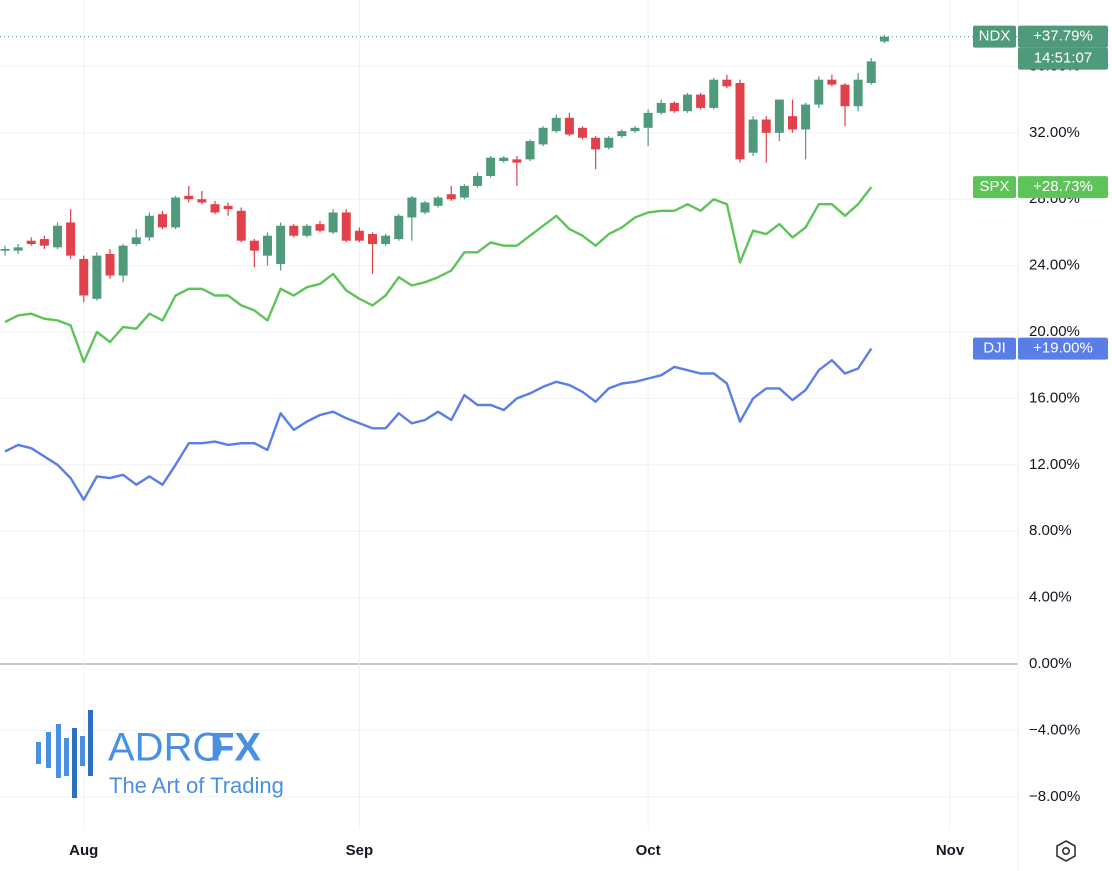 This screenshot has height=871, width=1112. What do you see at coordinates (360, 850) in the screenshot?
I see `x-tick-label: Sep` at bounding box center [360, 850].